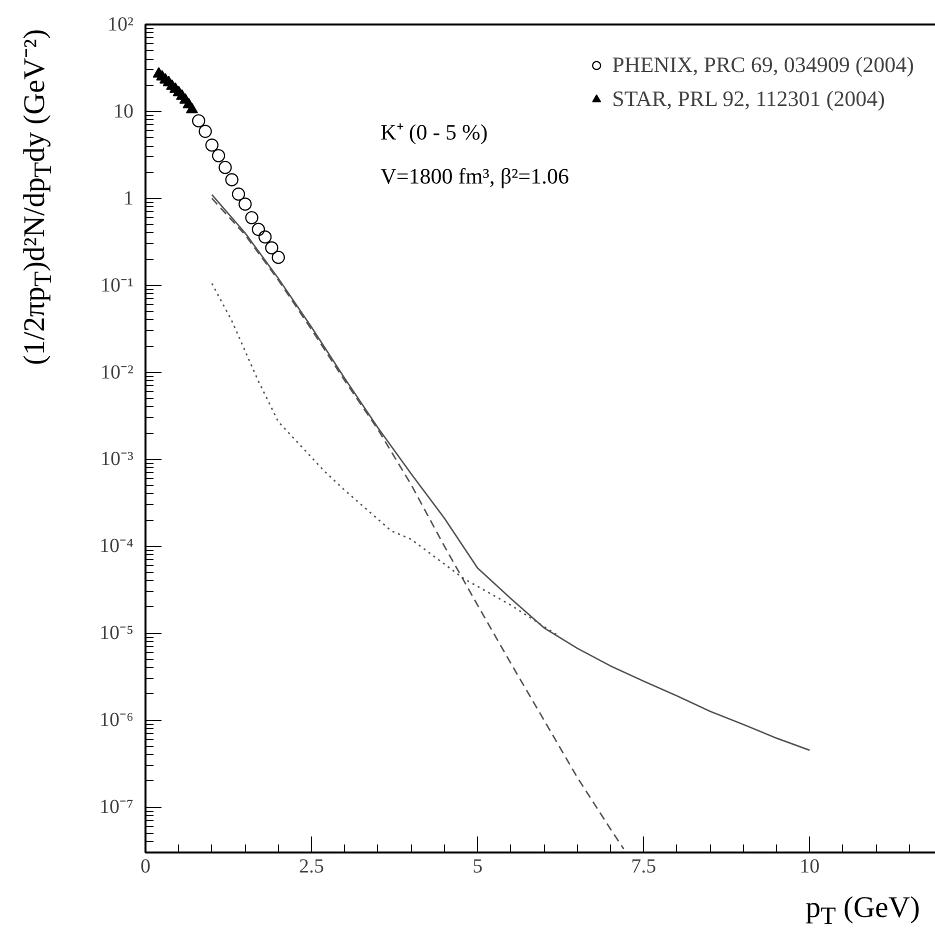  Describe the element at coordinates (145, 867) in the screenshot. I see `x-tick-label: 0` at that location.